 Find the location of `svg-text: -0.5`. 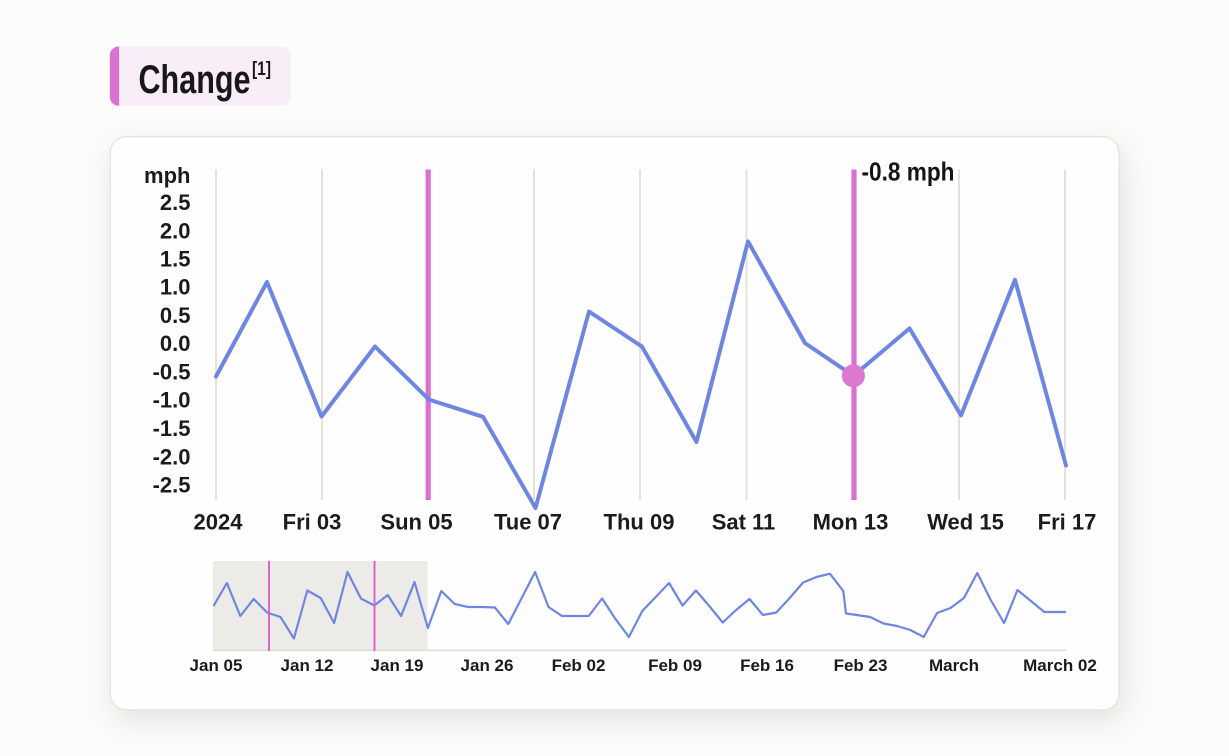

svg-text: -0.5 is located at coordinates (172, 371).